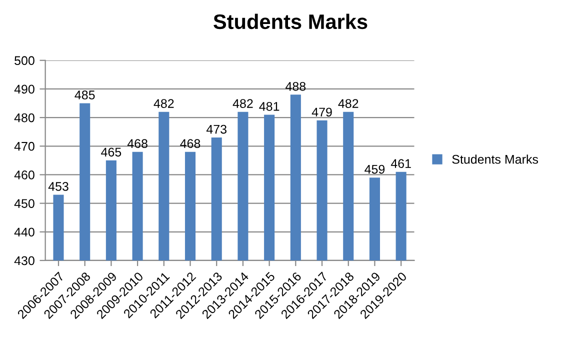 This screenshot has height=345, width=581. Describe the element at coordinates (24, 89) in the screenshot. I see `y-tick-label: 490` at that location.